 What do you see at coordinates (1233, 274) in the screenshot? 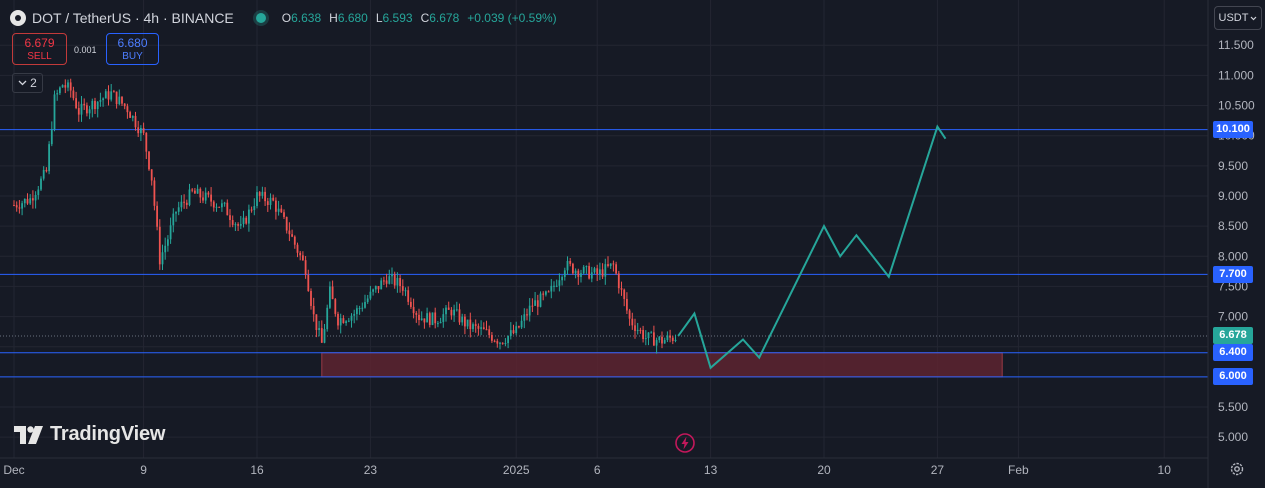
I see `level-price-tag: 7.700` at bounding box center [1233, 274].